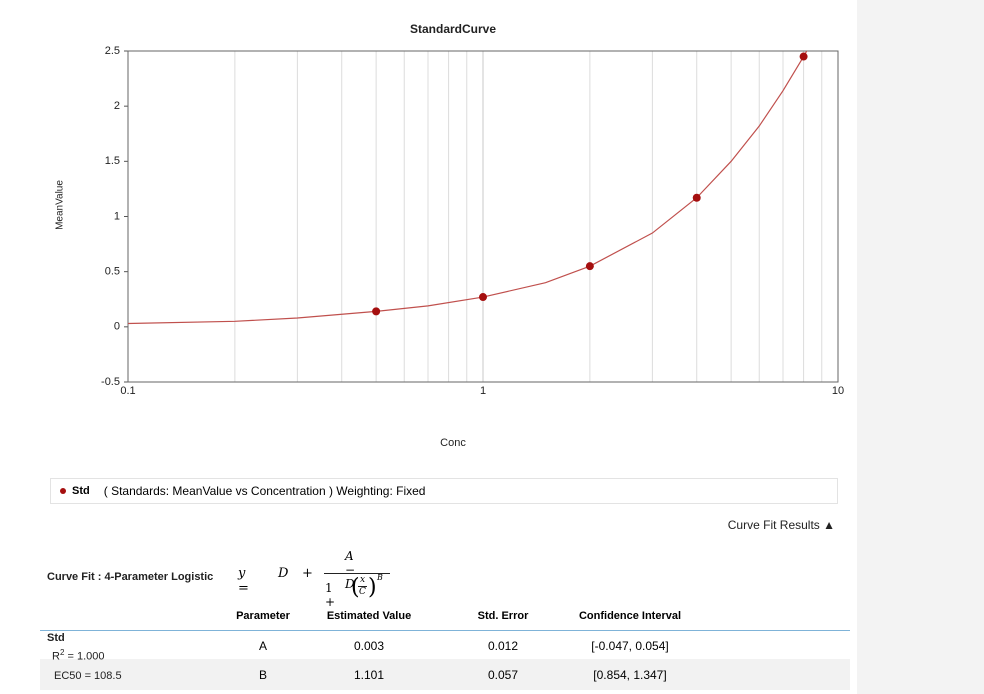 This screenshot has height=694, width=984. What do you see at coordinates (243, 581) in the screenshot?
I see `formula-lhs: y =` at bounding box center [243, 581].